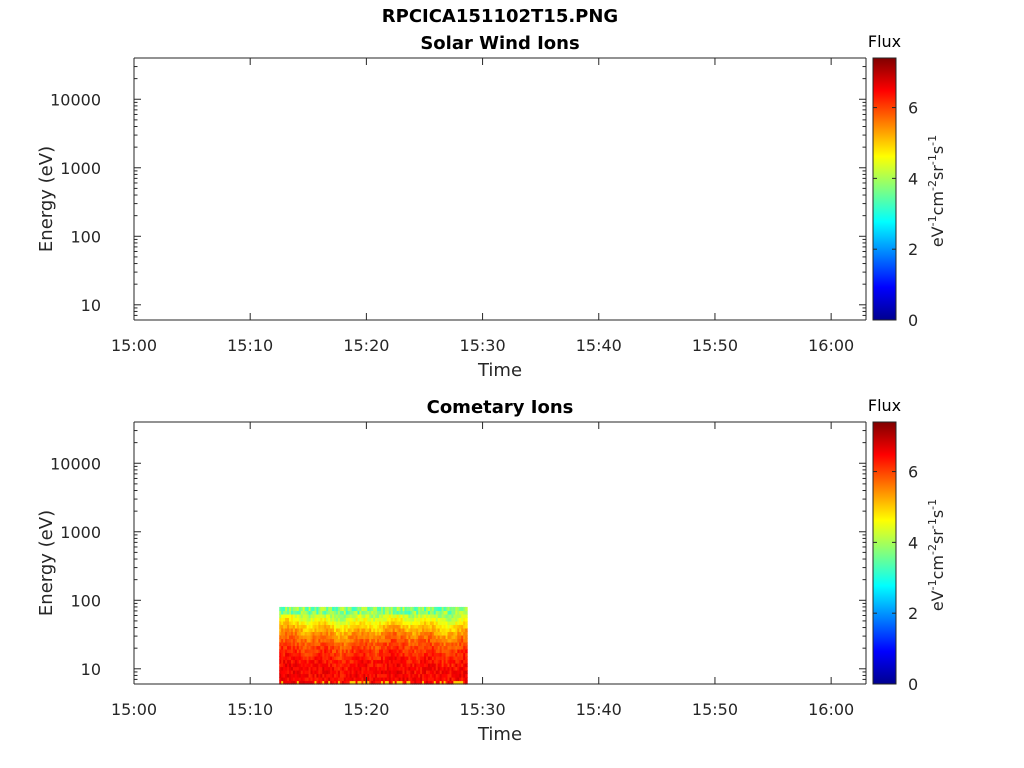  What do you see at coordinates (134, 345) in the screenshot?
I see `x-tick-label: 15:00` at bounding box center [134, 345].